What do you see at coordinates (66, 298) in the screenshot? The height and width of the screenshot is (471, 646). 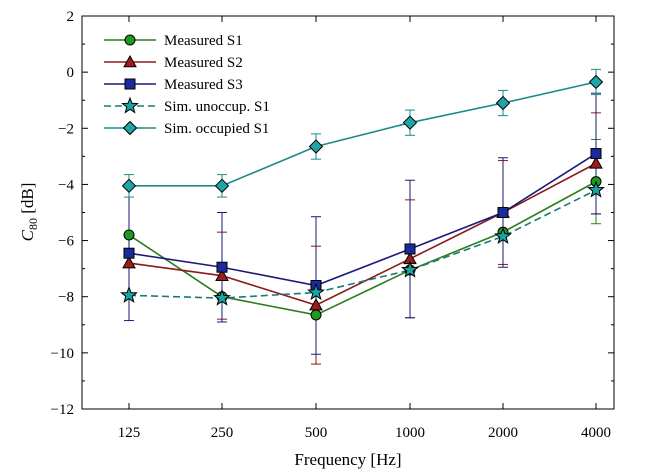 I see `y-tick-label: −8` at bounding box center [66, 298].